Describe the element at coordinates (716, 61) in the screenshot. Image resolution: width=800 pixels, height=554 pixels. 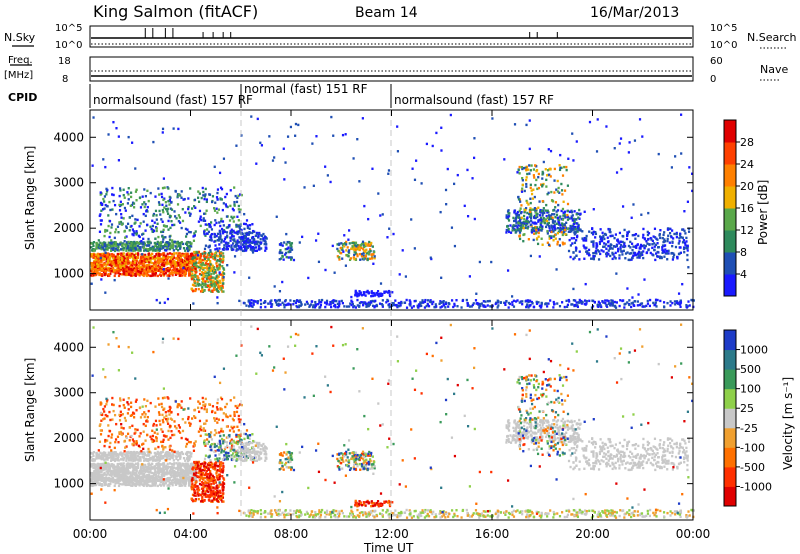
I see `nave-tick-top: 60` at that location.